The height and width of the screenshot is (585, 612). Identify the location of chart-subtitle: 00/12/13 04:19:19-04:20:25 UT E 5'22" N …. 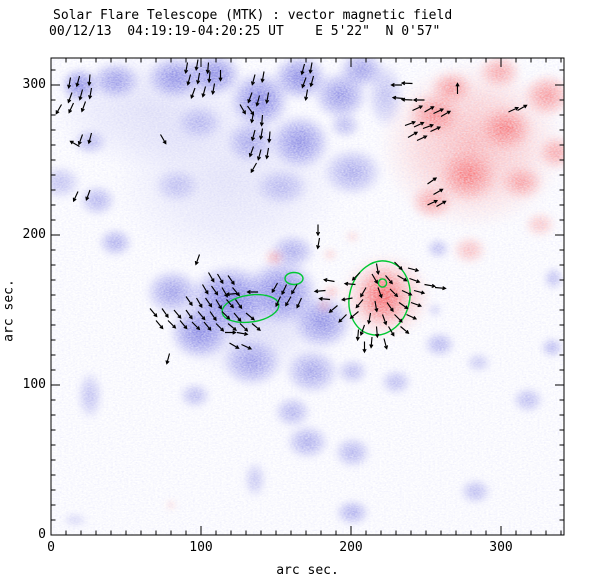
(245, 31).